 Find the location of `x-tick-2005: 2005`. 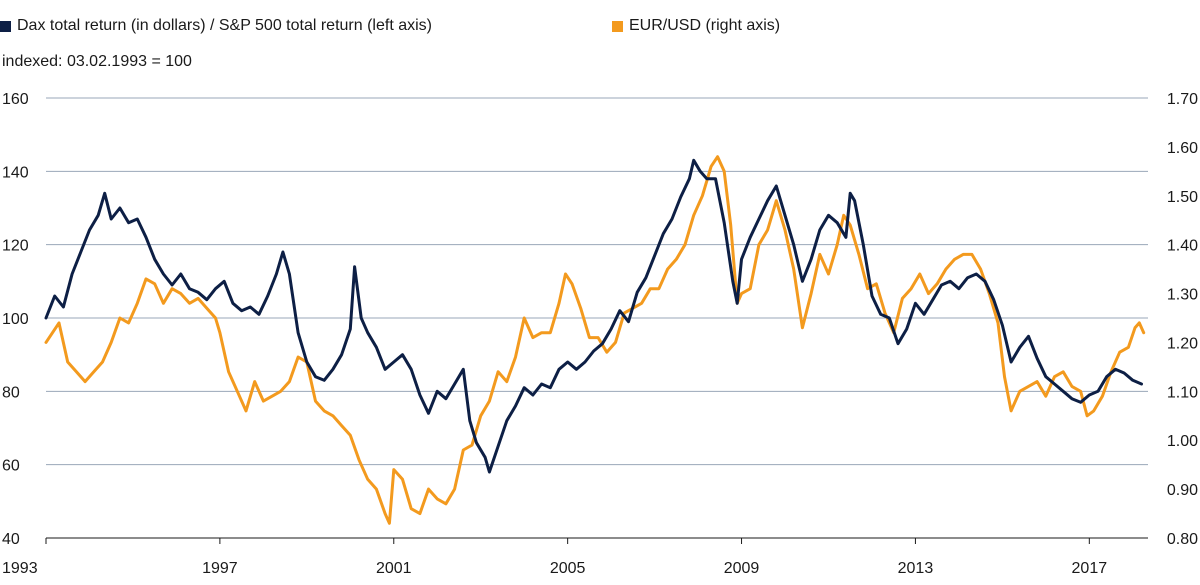

x-tick-2005: 2005 is located at coordinates (568, 568).